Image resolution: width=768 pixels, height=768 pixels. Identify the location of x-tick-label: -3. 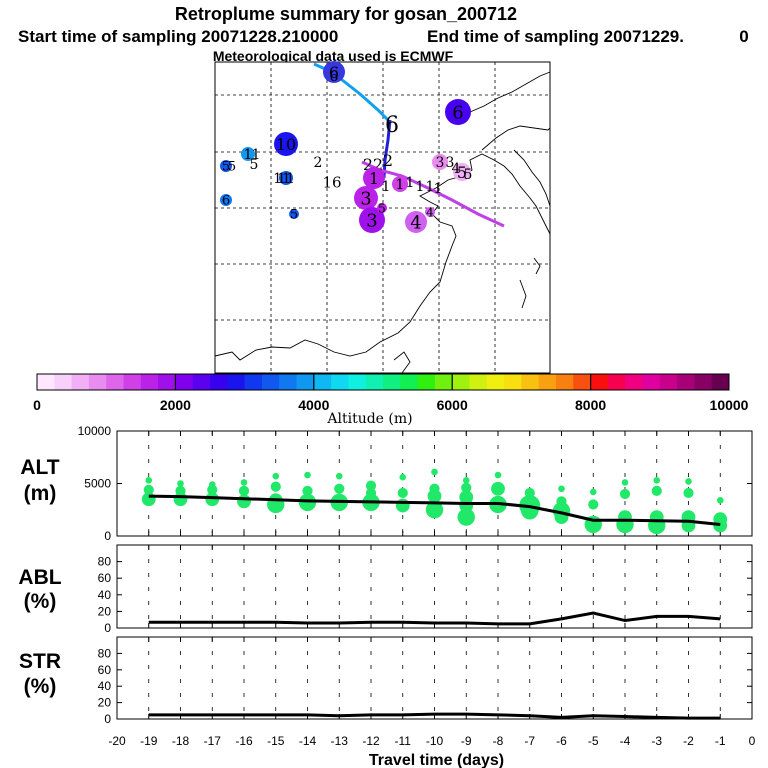
(656, 741).